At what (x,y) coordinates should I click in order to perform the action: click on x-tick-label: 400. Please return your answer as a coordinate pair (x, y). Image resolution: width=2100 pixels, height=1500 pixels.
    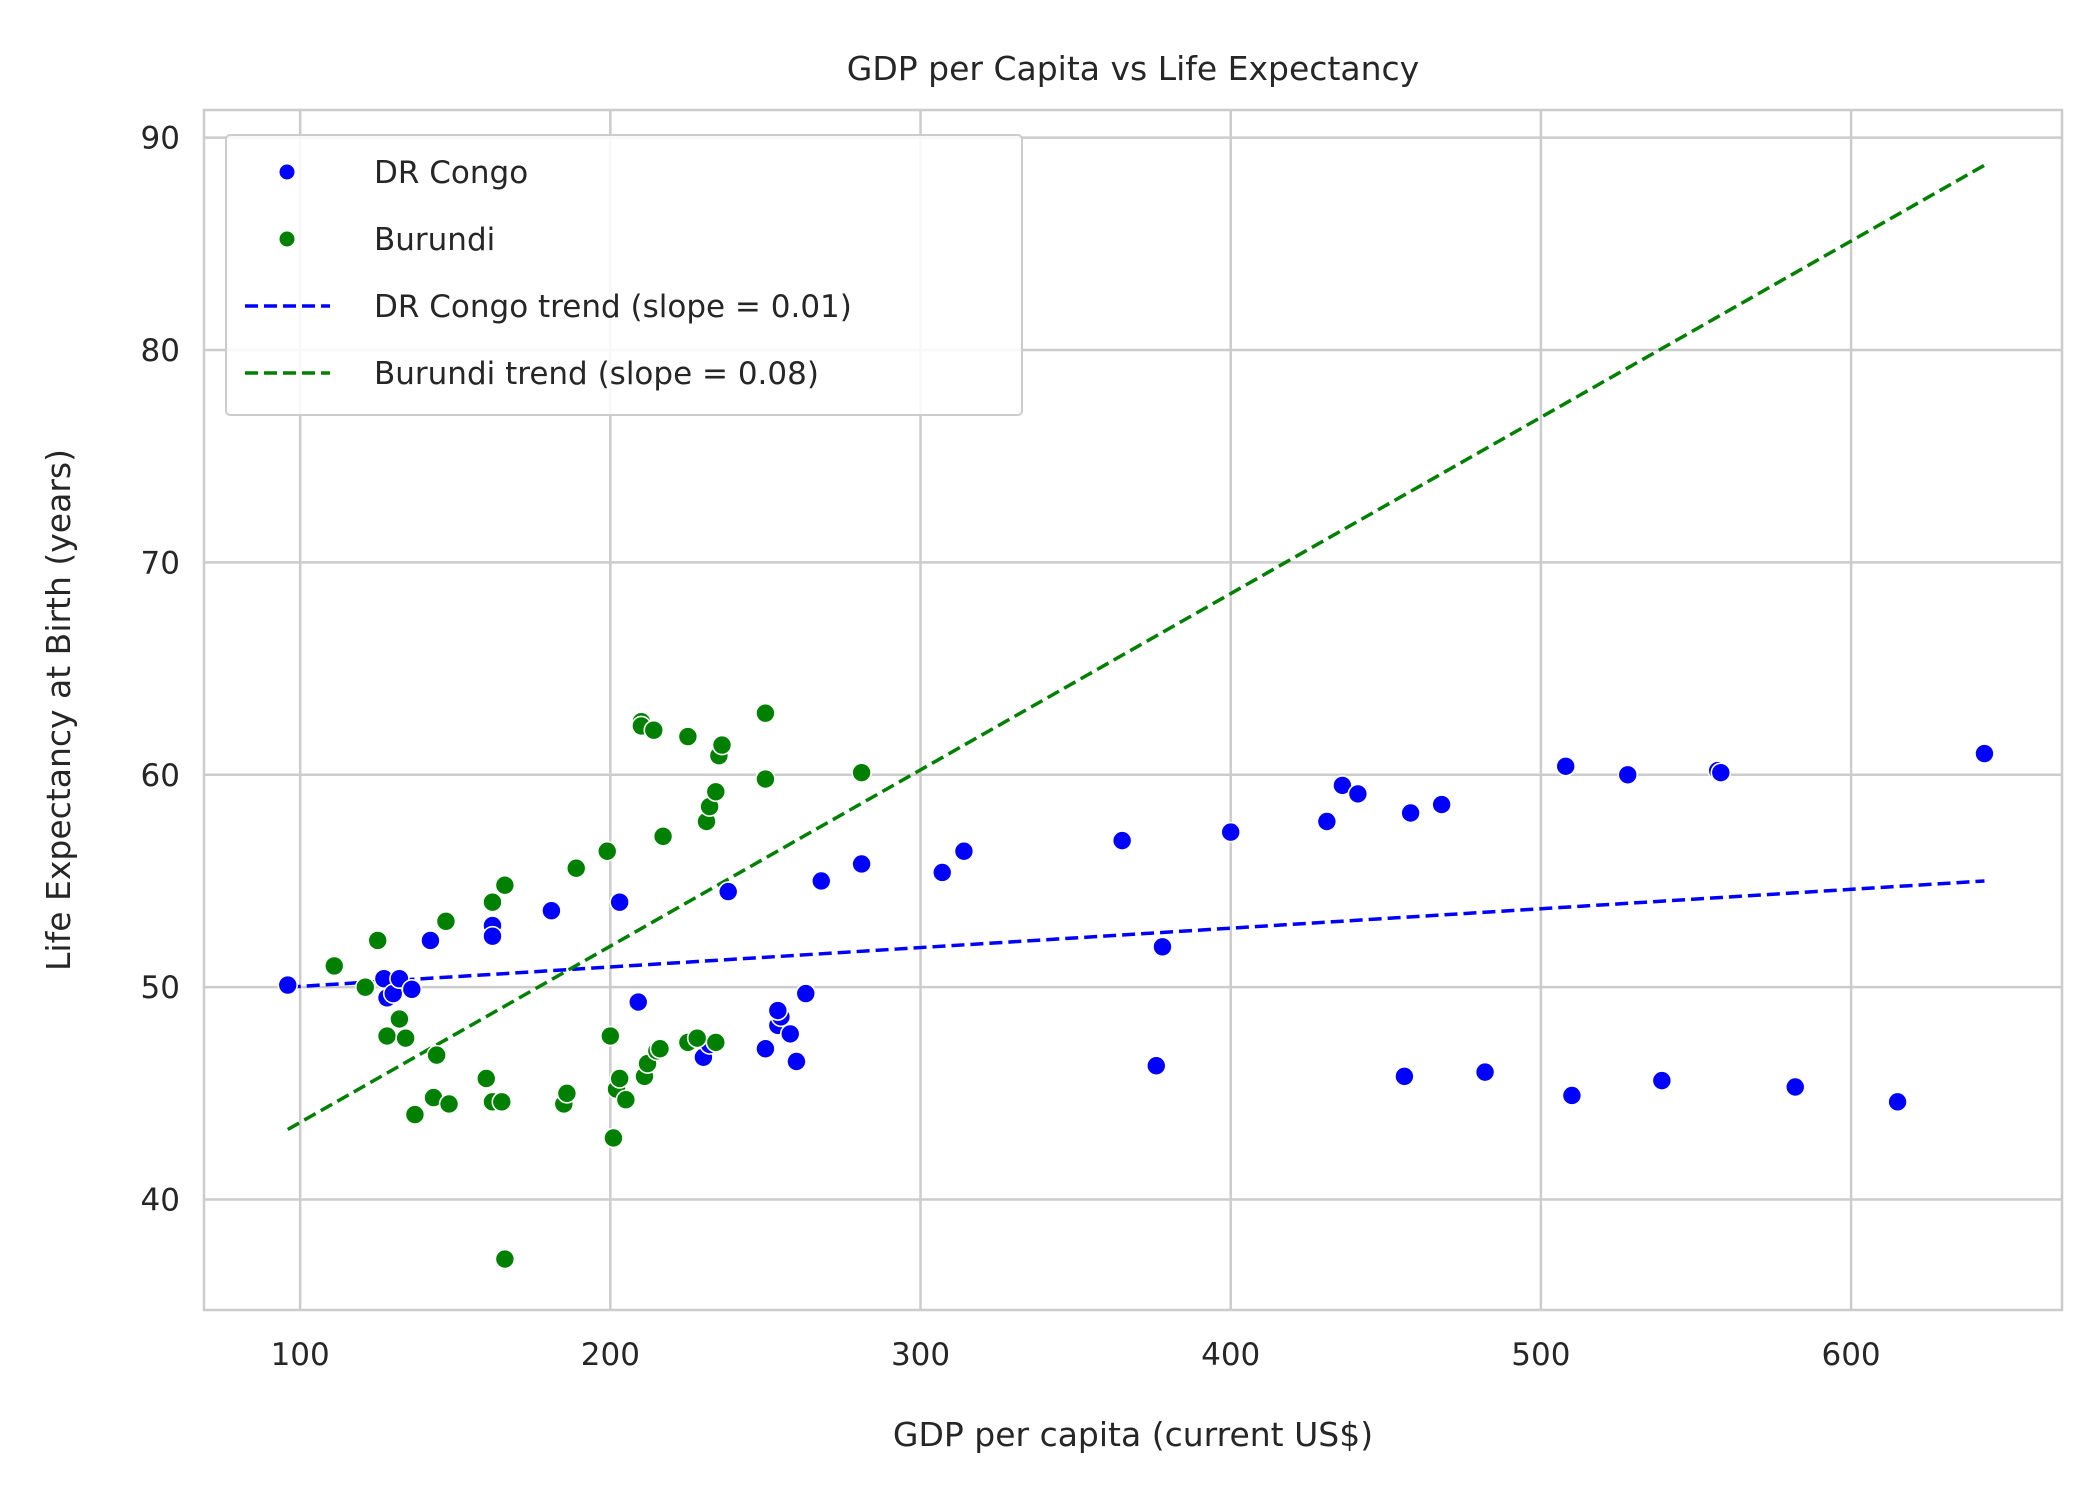
    Looking at the image, I should click on (1230, 1355).